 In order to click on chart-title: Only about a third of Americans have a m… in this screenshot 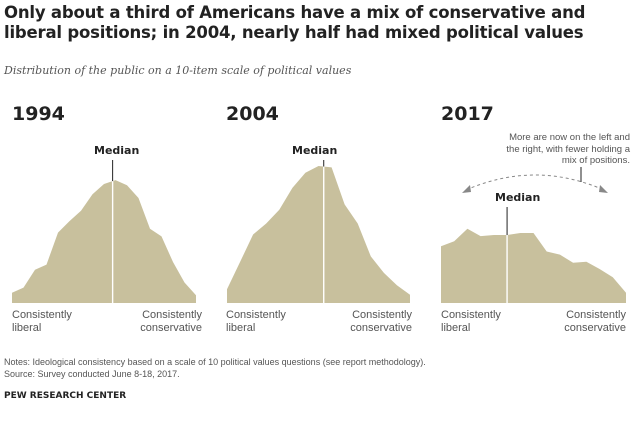, I will do `click(295, 22)`.